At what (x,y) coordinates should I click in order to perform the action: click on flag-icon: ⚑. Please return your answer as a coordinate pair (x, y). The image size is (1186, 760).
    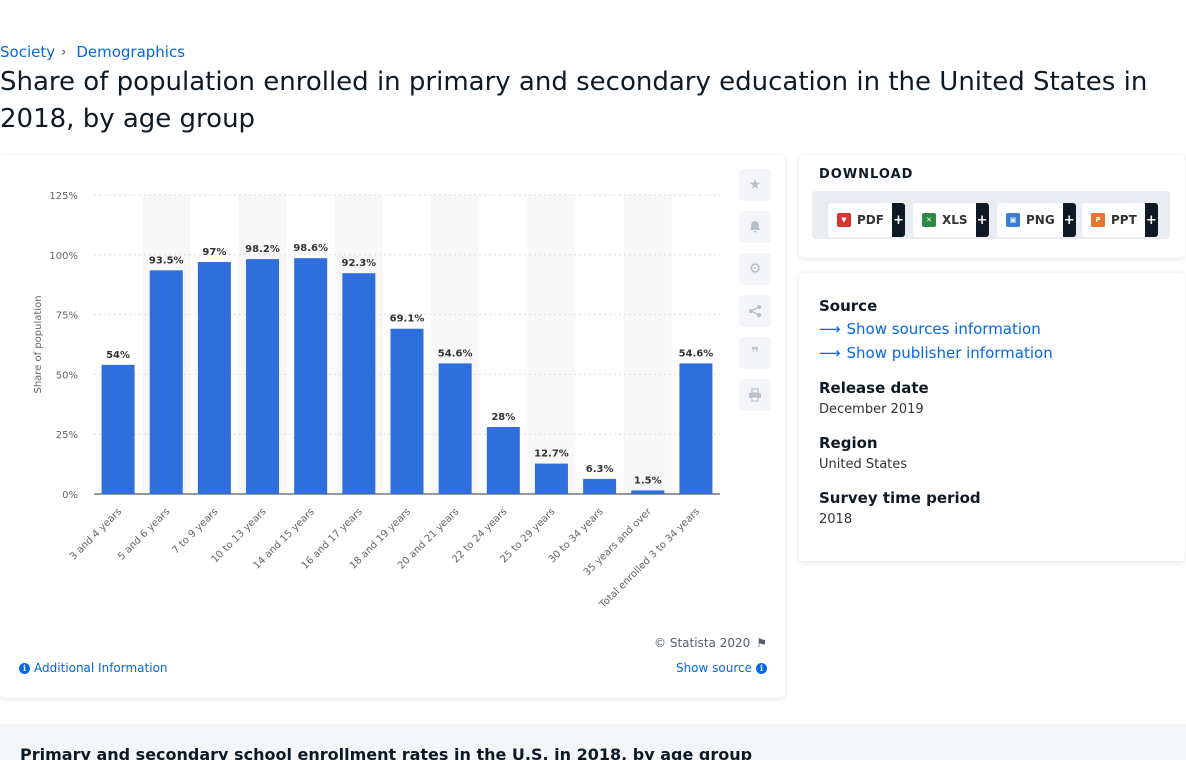
    Looking at the image, I should click on (761, 643).